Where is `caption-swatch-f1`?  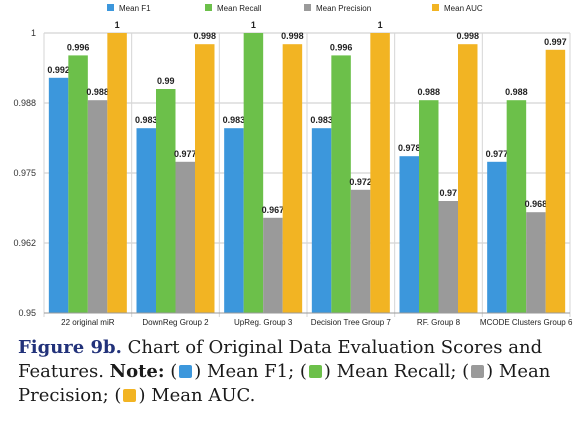 caption-swatch-f1 is located at coordinates (186, 371).